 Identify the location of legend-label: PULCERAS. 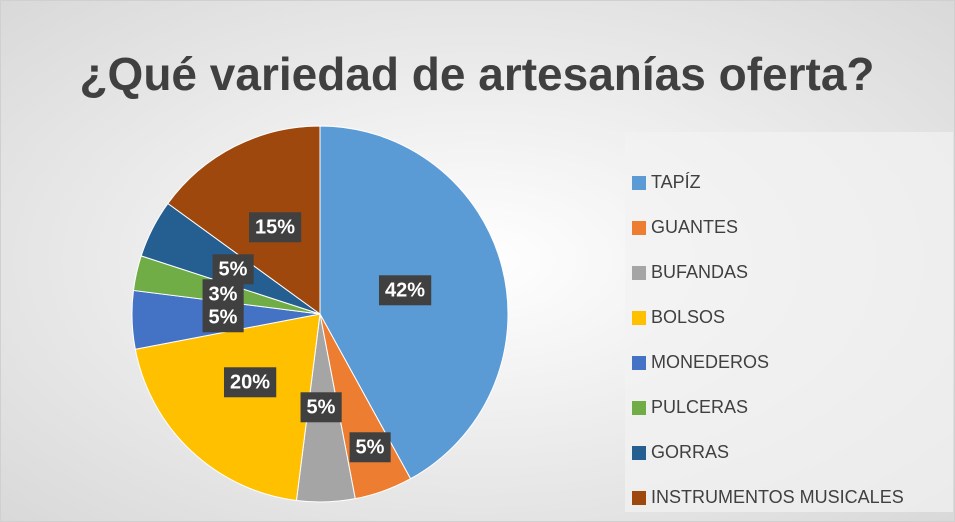
(699, 407).